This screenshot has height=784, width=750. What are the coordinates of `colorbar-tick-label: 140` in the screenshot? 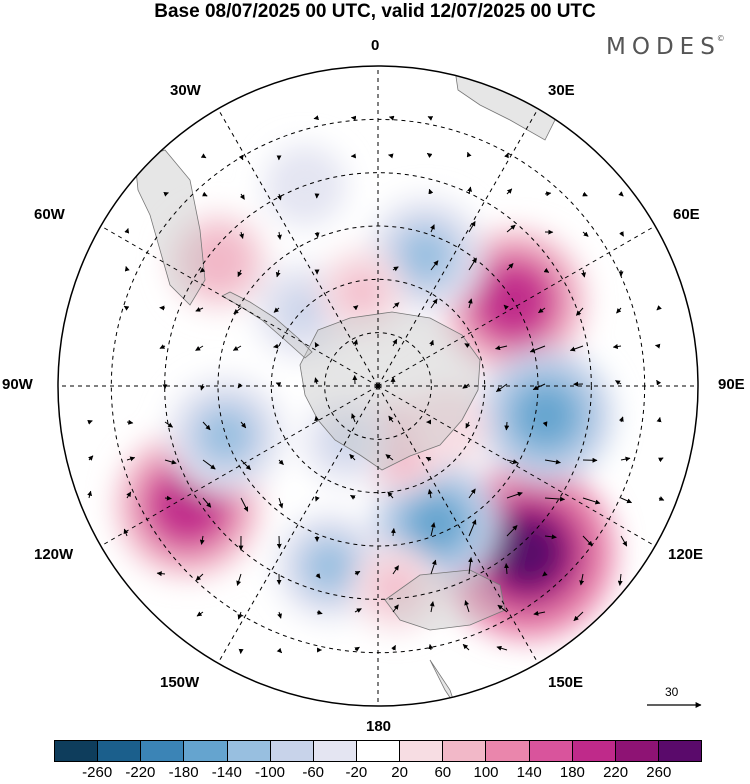 It's located at (529, 772).